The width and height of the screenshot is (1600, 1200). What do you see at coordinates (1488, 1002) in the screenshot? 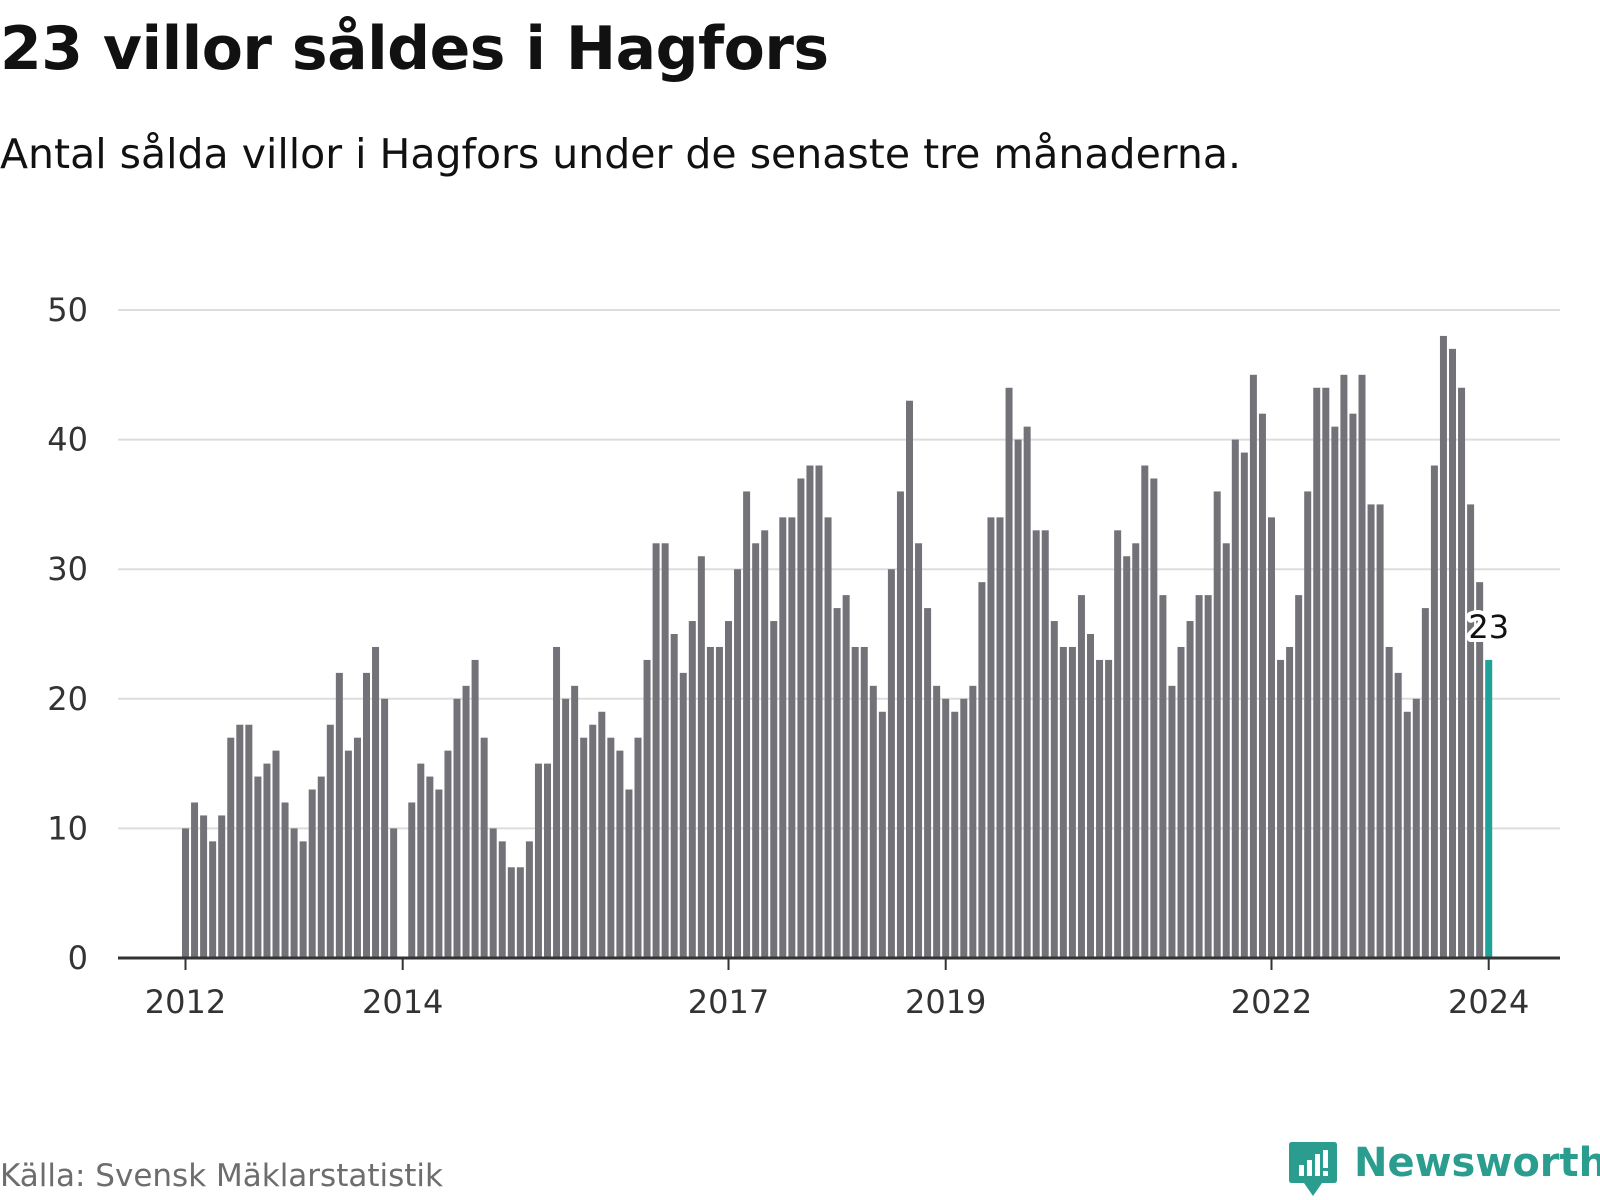
I see `x-tick-label: 2024` at bounding box center [1488, 1002].